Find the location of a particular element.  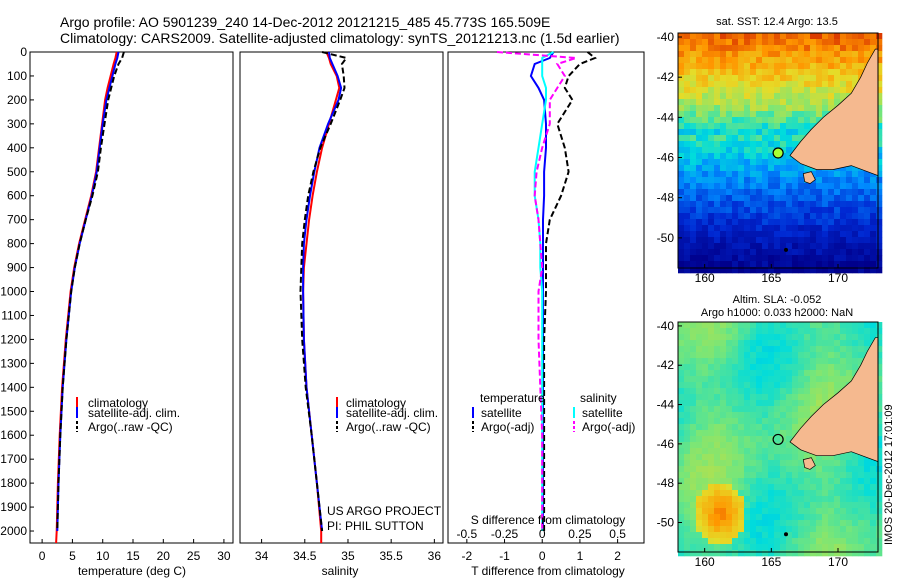

temperature-series is located at coordinates (90, 297).